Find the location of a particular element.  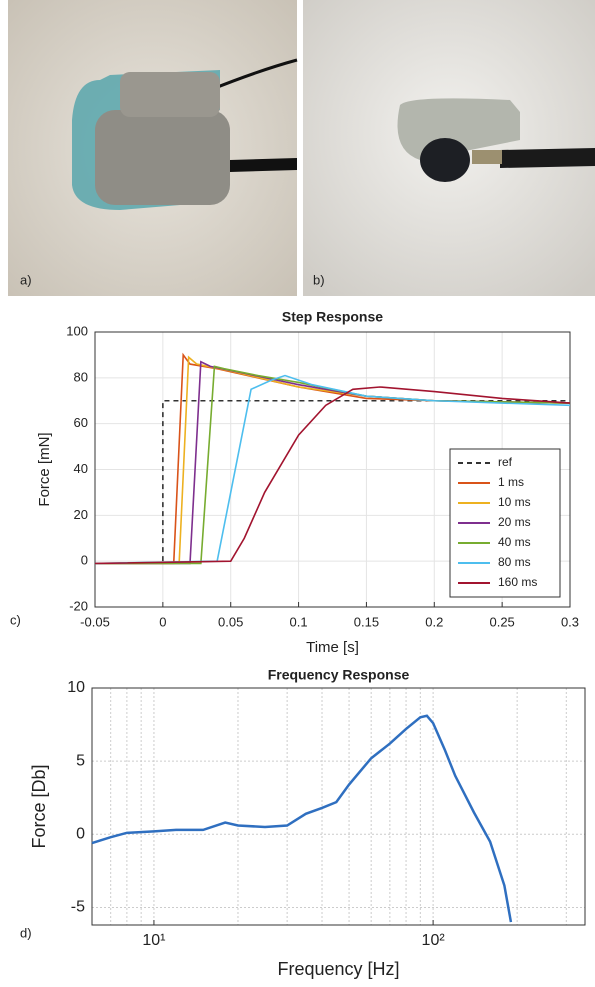

photo-b is located at coordinates (449, 148).